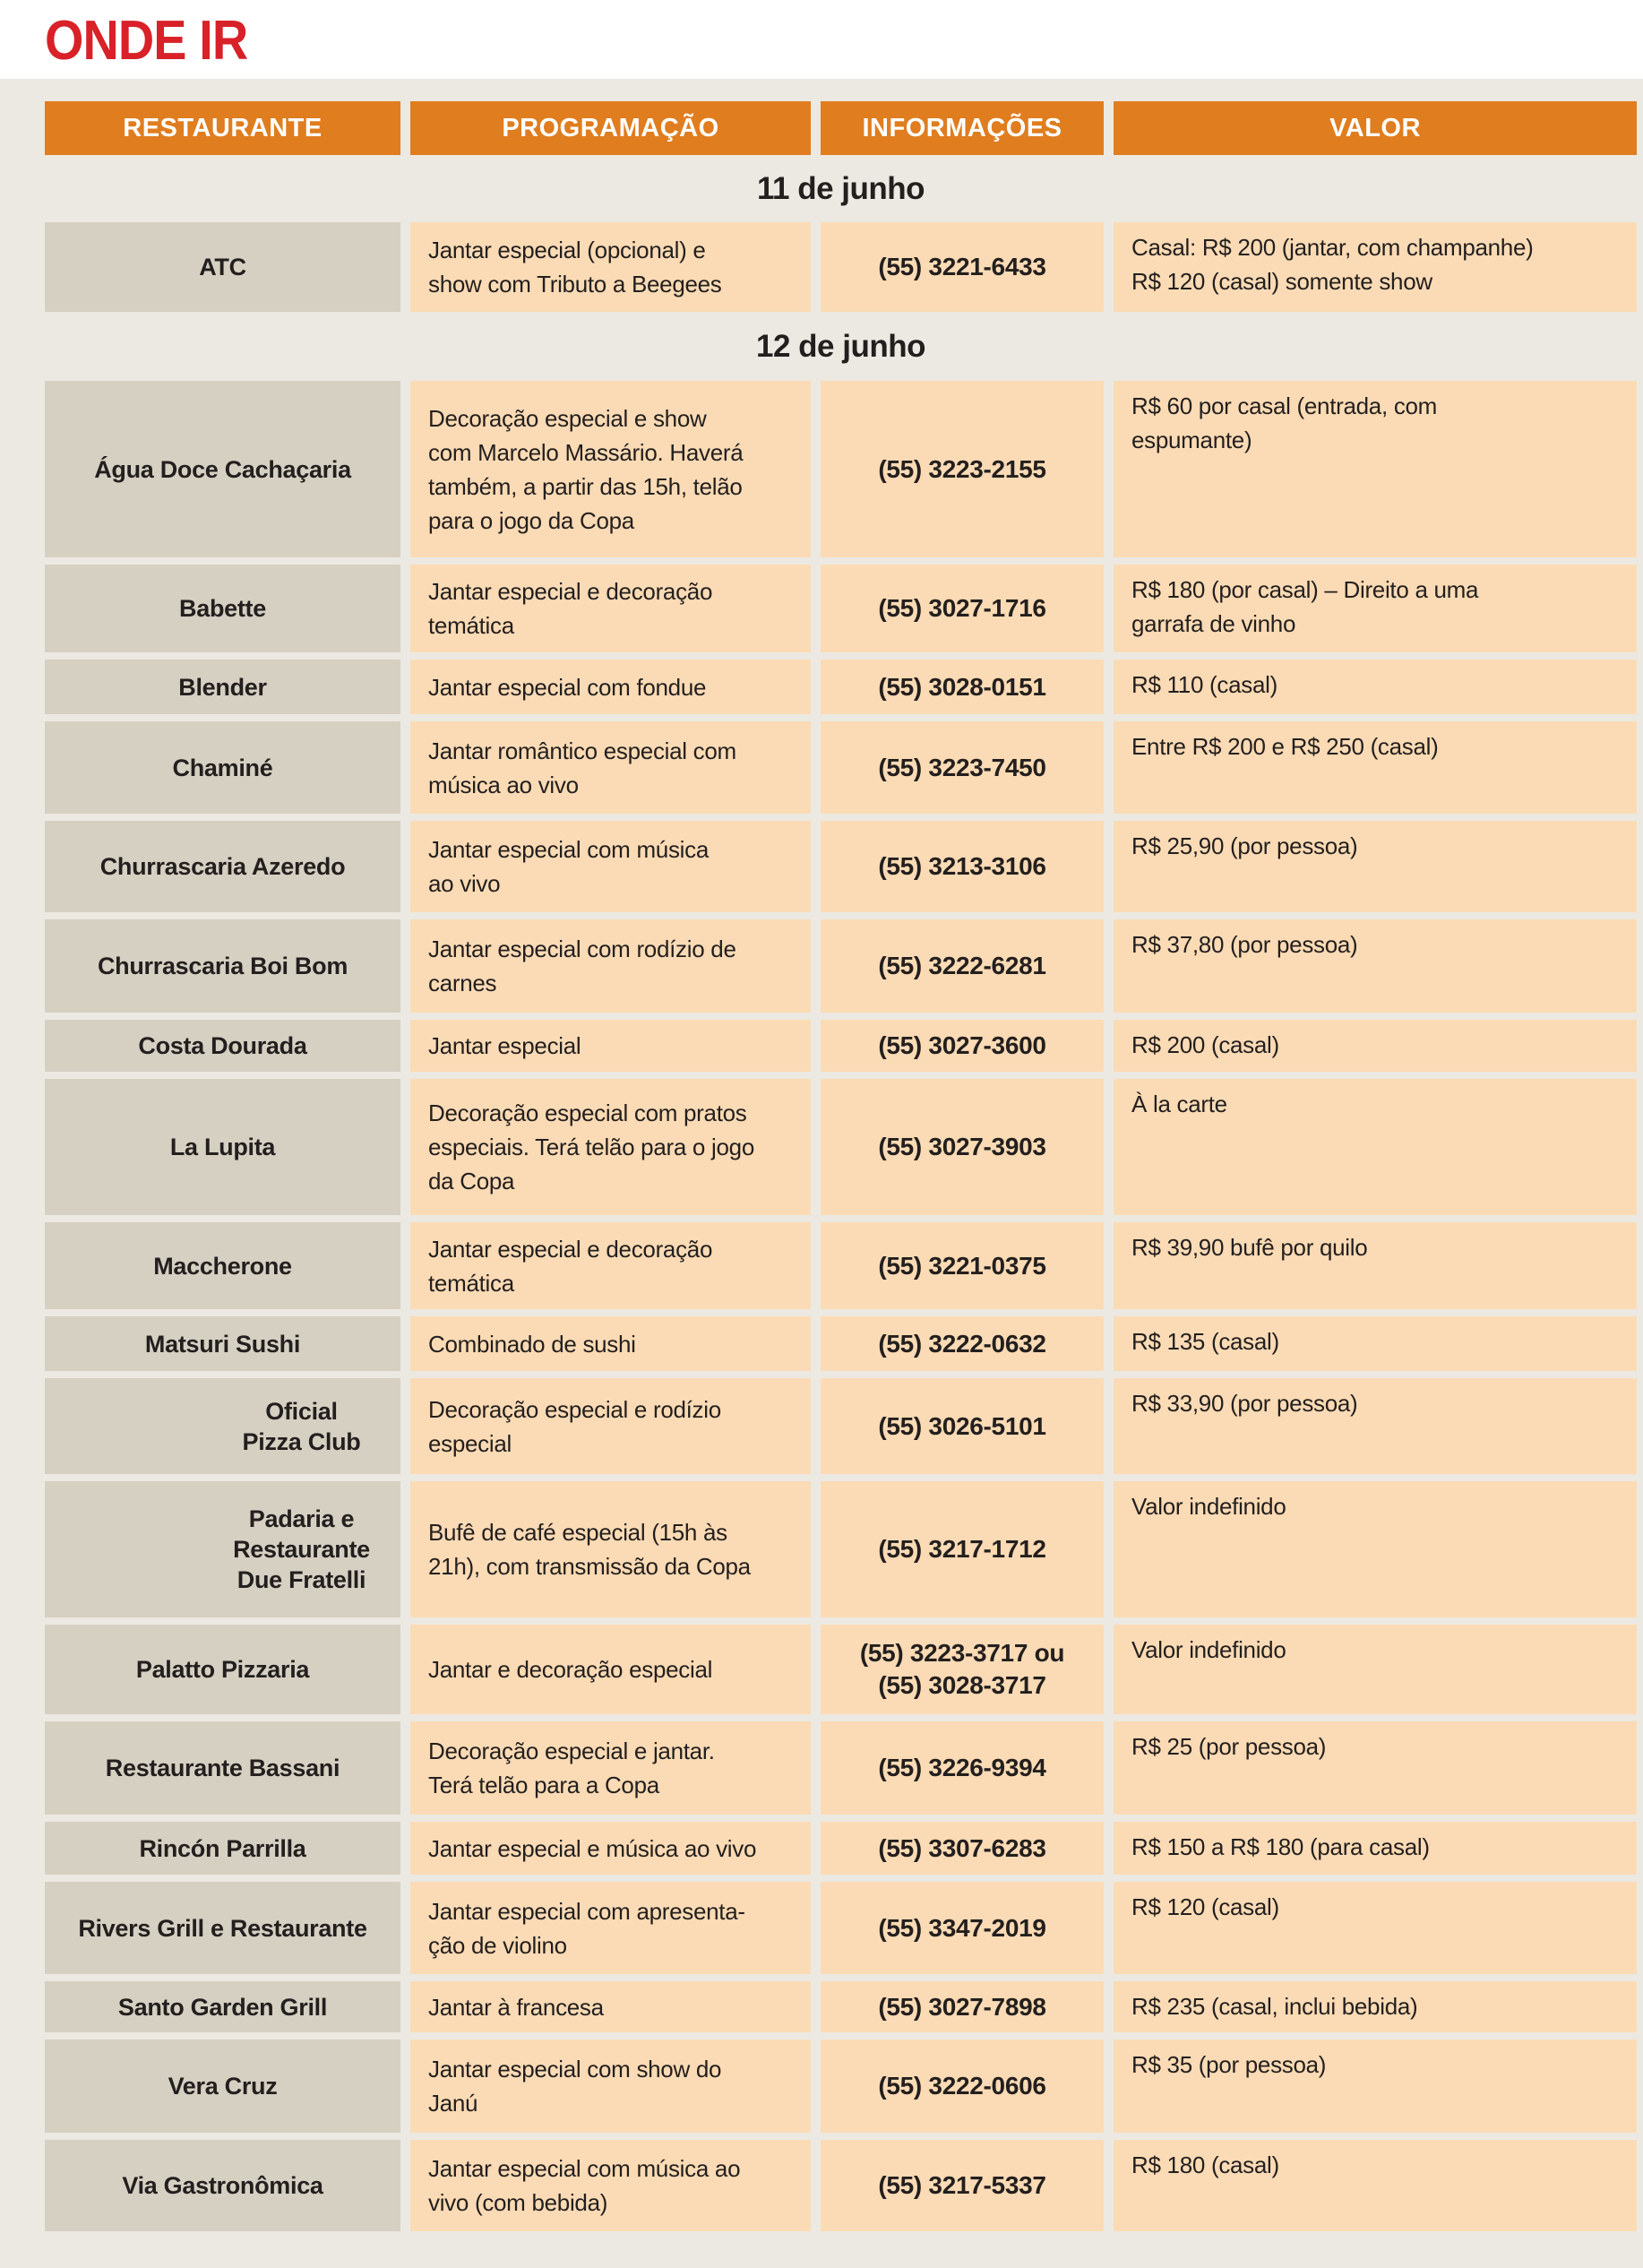 The width and height of the screenshot is (1643, 2268). Describe the element at coordinates (962, 2006) in the screenshot. I see `phone-info-cell: (55) 3027-7898` at that location.